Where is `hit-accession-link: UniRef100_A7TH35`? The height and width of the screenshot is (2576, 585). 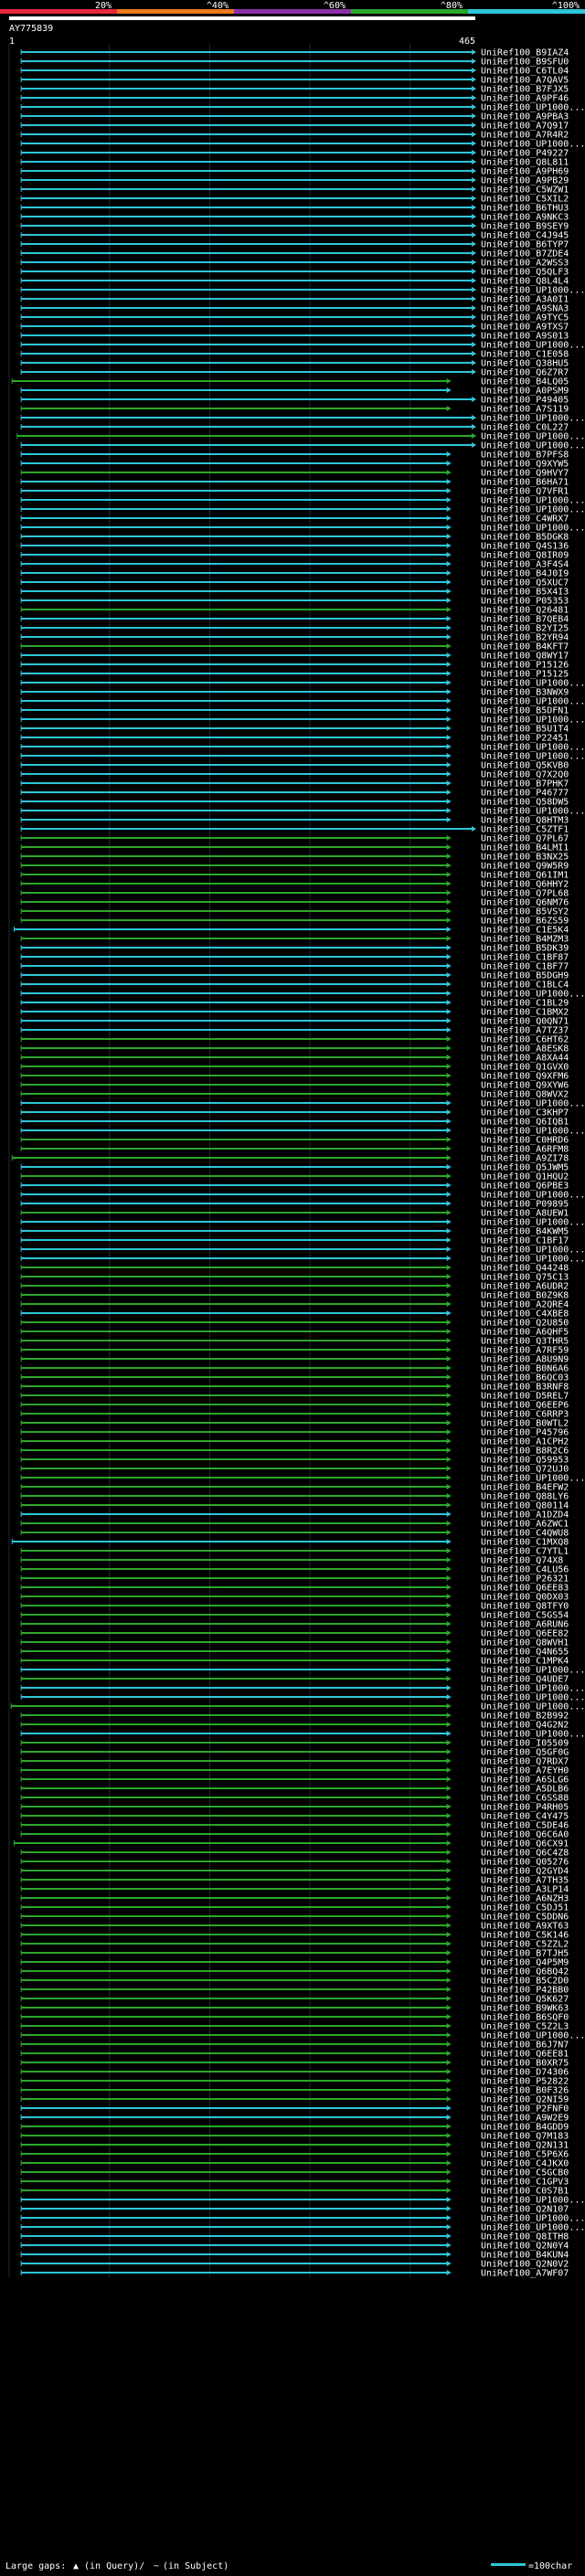
hit-accession-link: UniRef100_A7TH35 is located at coordinates (525, 1881).